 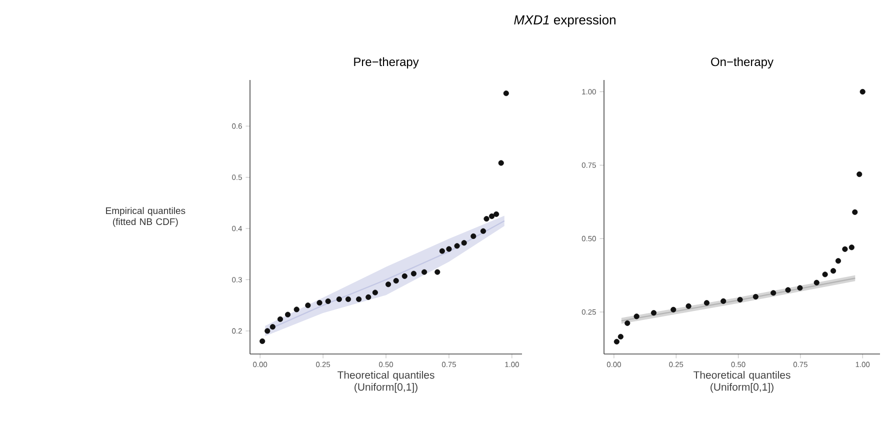 I want to click on chart-title: Pre−therapy, so click(x=386, y=62).